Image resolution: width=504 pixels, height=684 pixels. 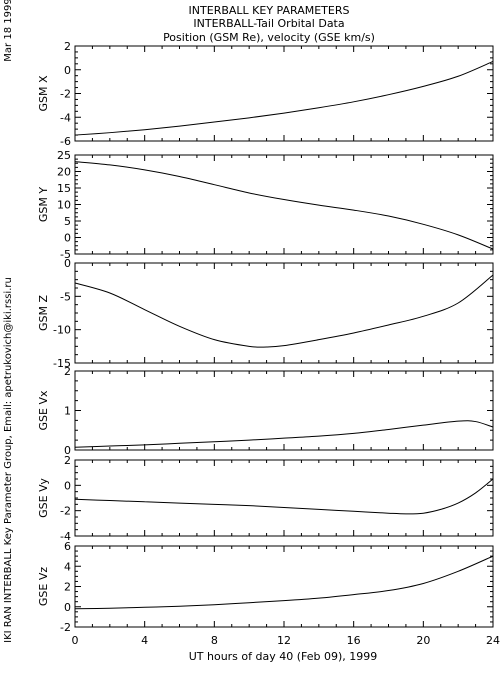 I want to click on panel-5: -4 -2 0 2 GSE Vy, so click(x=265, y=498).